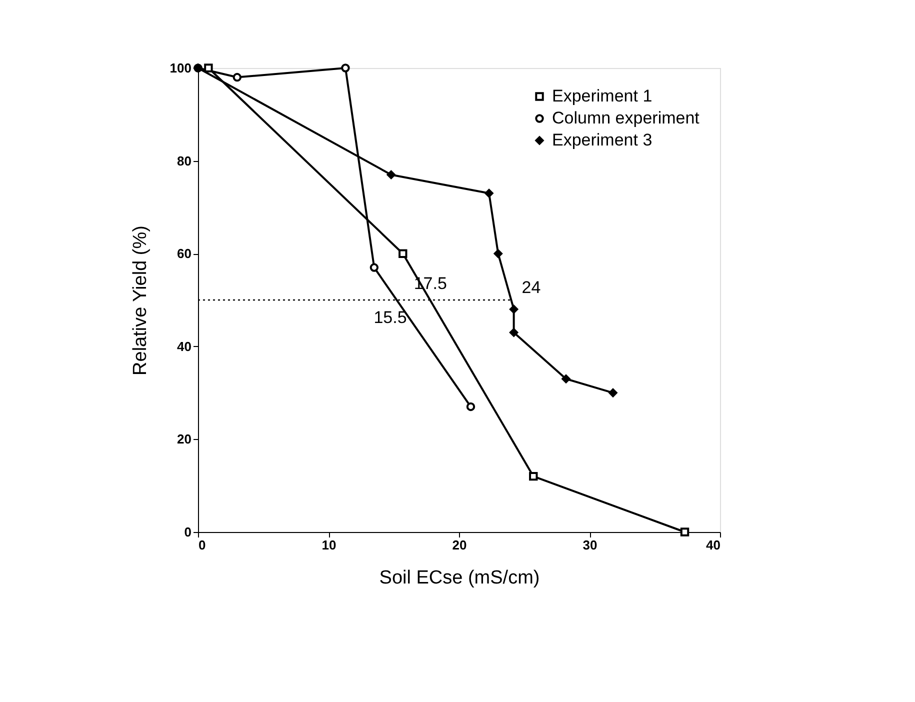  Describe the element at coordinates (602, 140) in the screenshot. I see `legend-label: Experiment 3` at that location.